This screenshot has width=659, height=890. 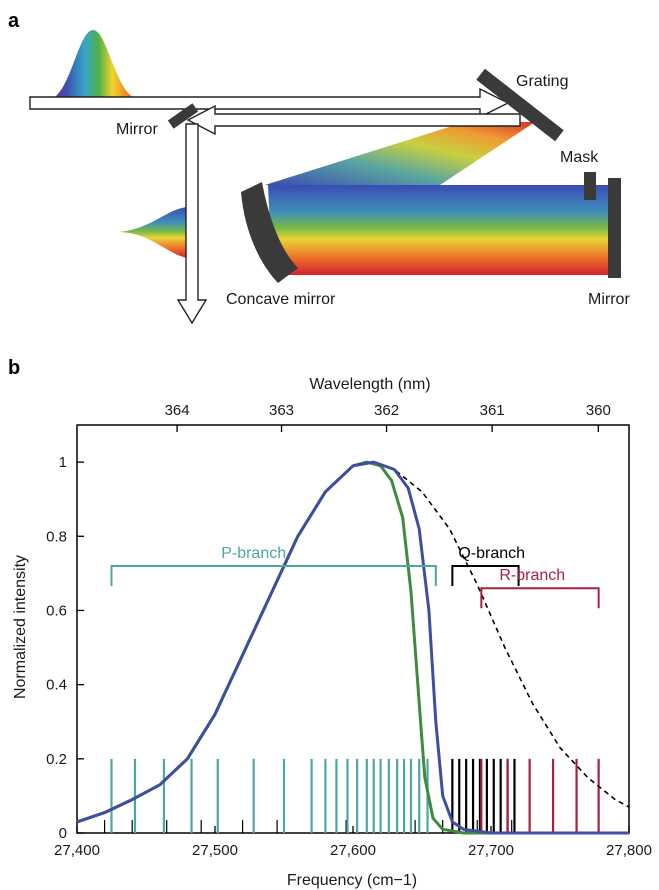 I want to click on y-tick-label: 0.4, so click(x=56, y=685).